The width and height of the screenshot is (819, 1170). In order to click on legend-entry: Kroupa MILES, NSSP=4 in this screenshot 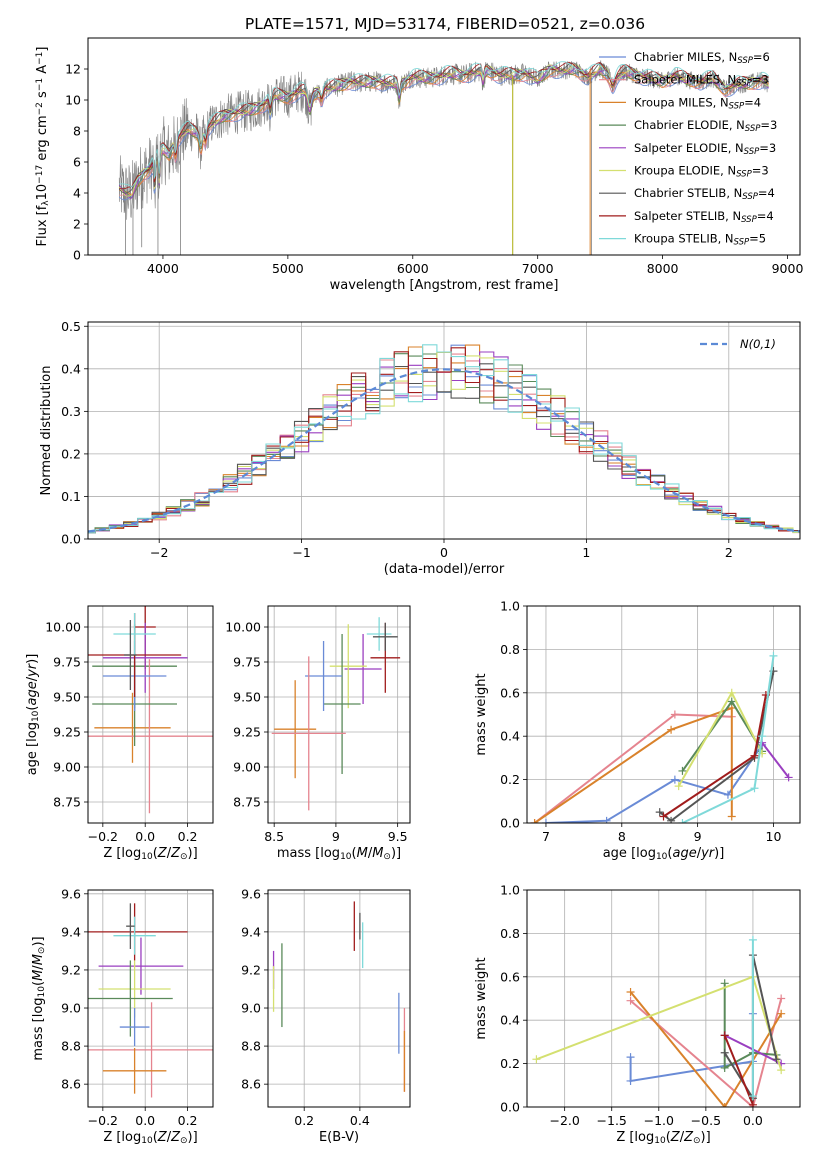, I will do `click(697, 103)`.